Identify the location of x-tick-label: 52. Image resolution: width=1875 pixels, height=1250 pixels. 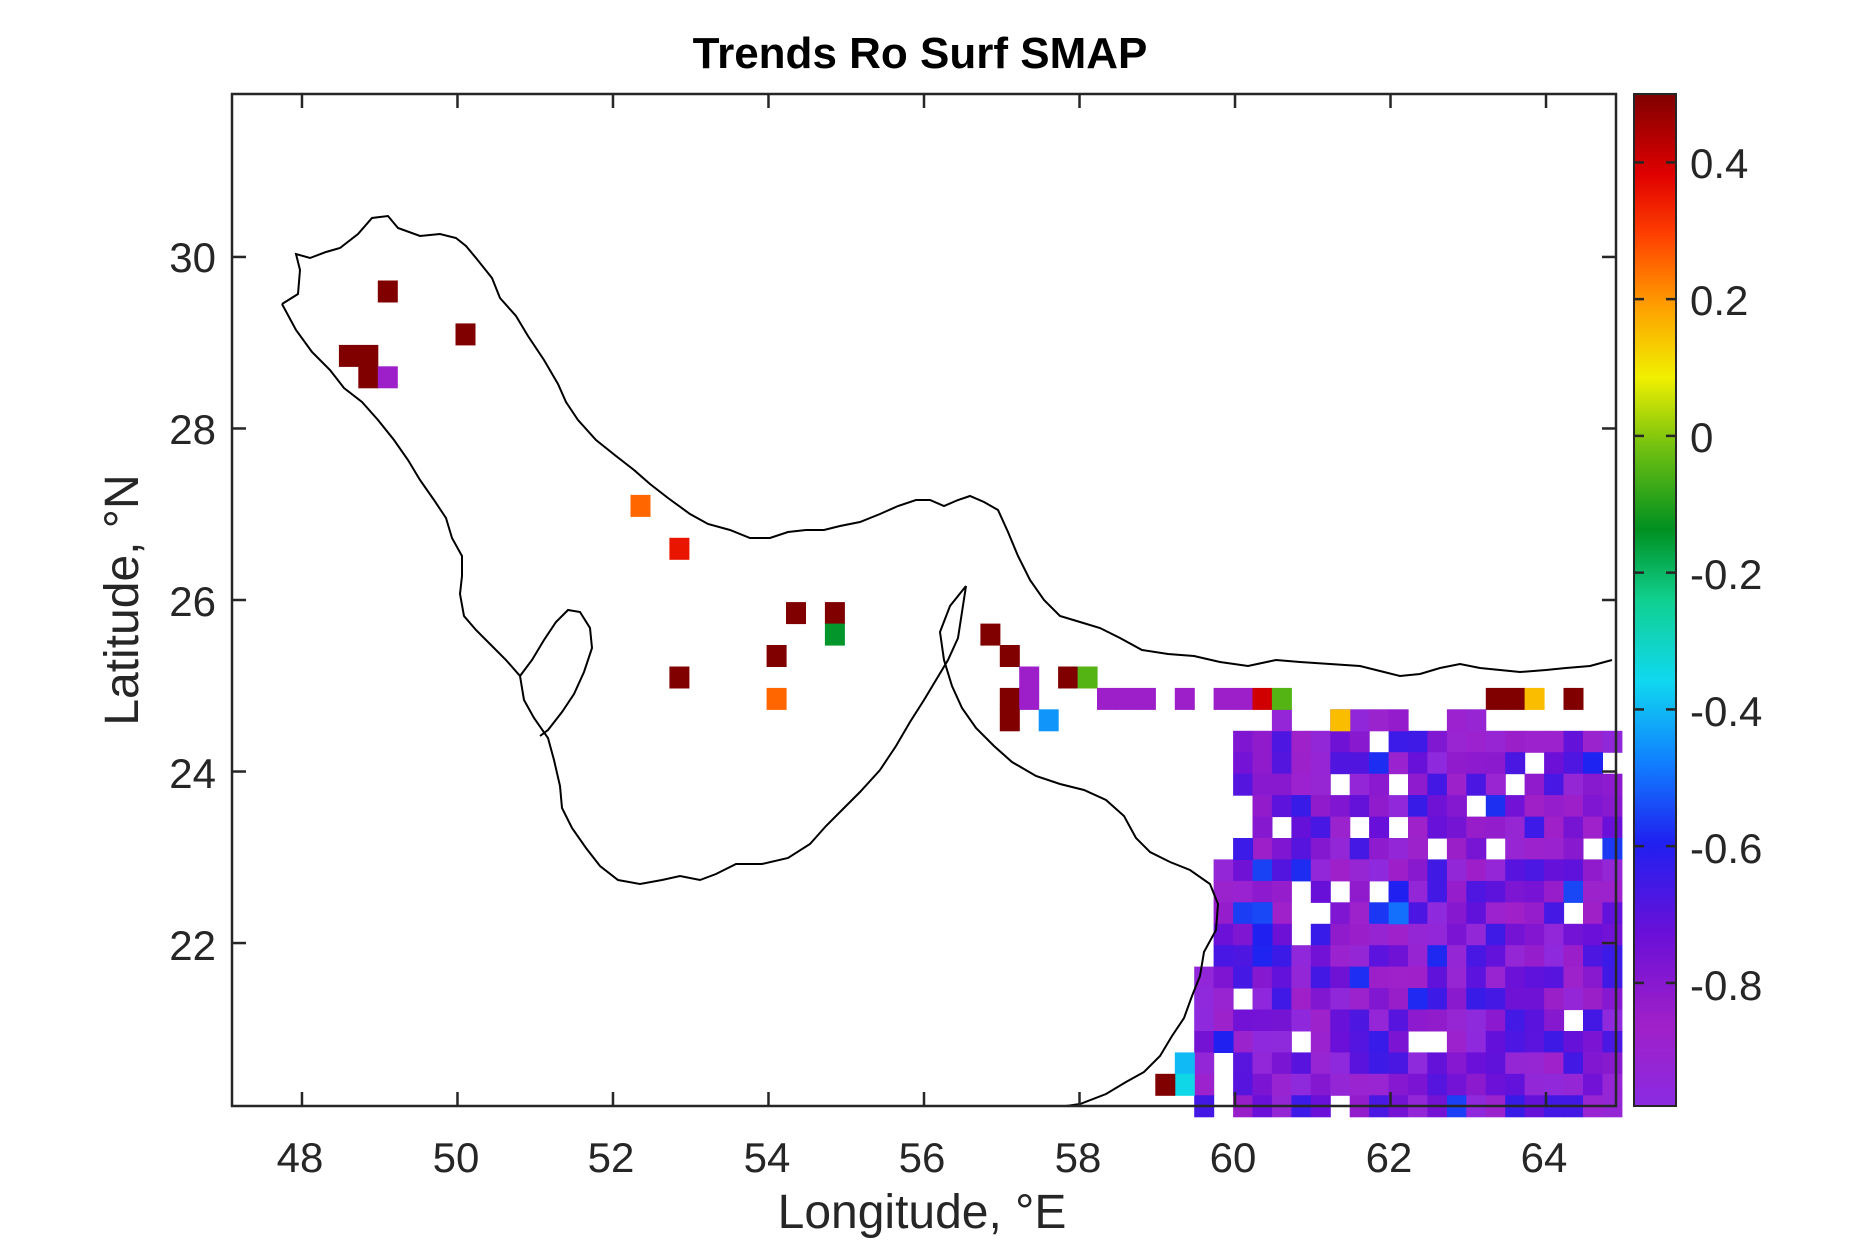
(611, 1157).